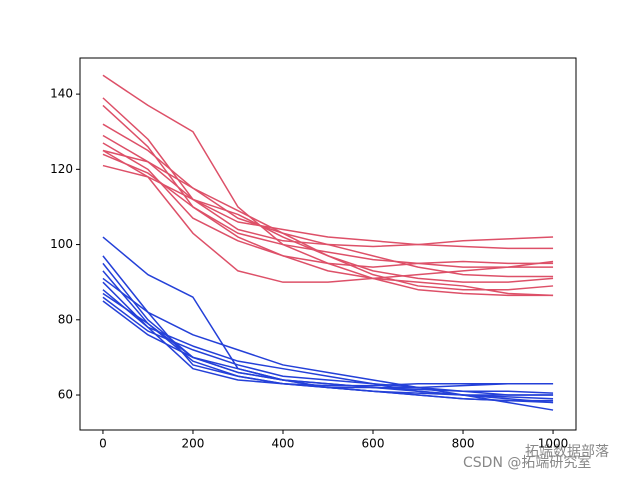  I want to click on y-tick-label: 80, so click(65, 319).